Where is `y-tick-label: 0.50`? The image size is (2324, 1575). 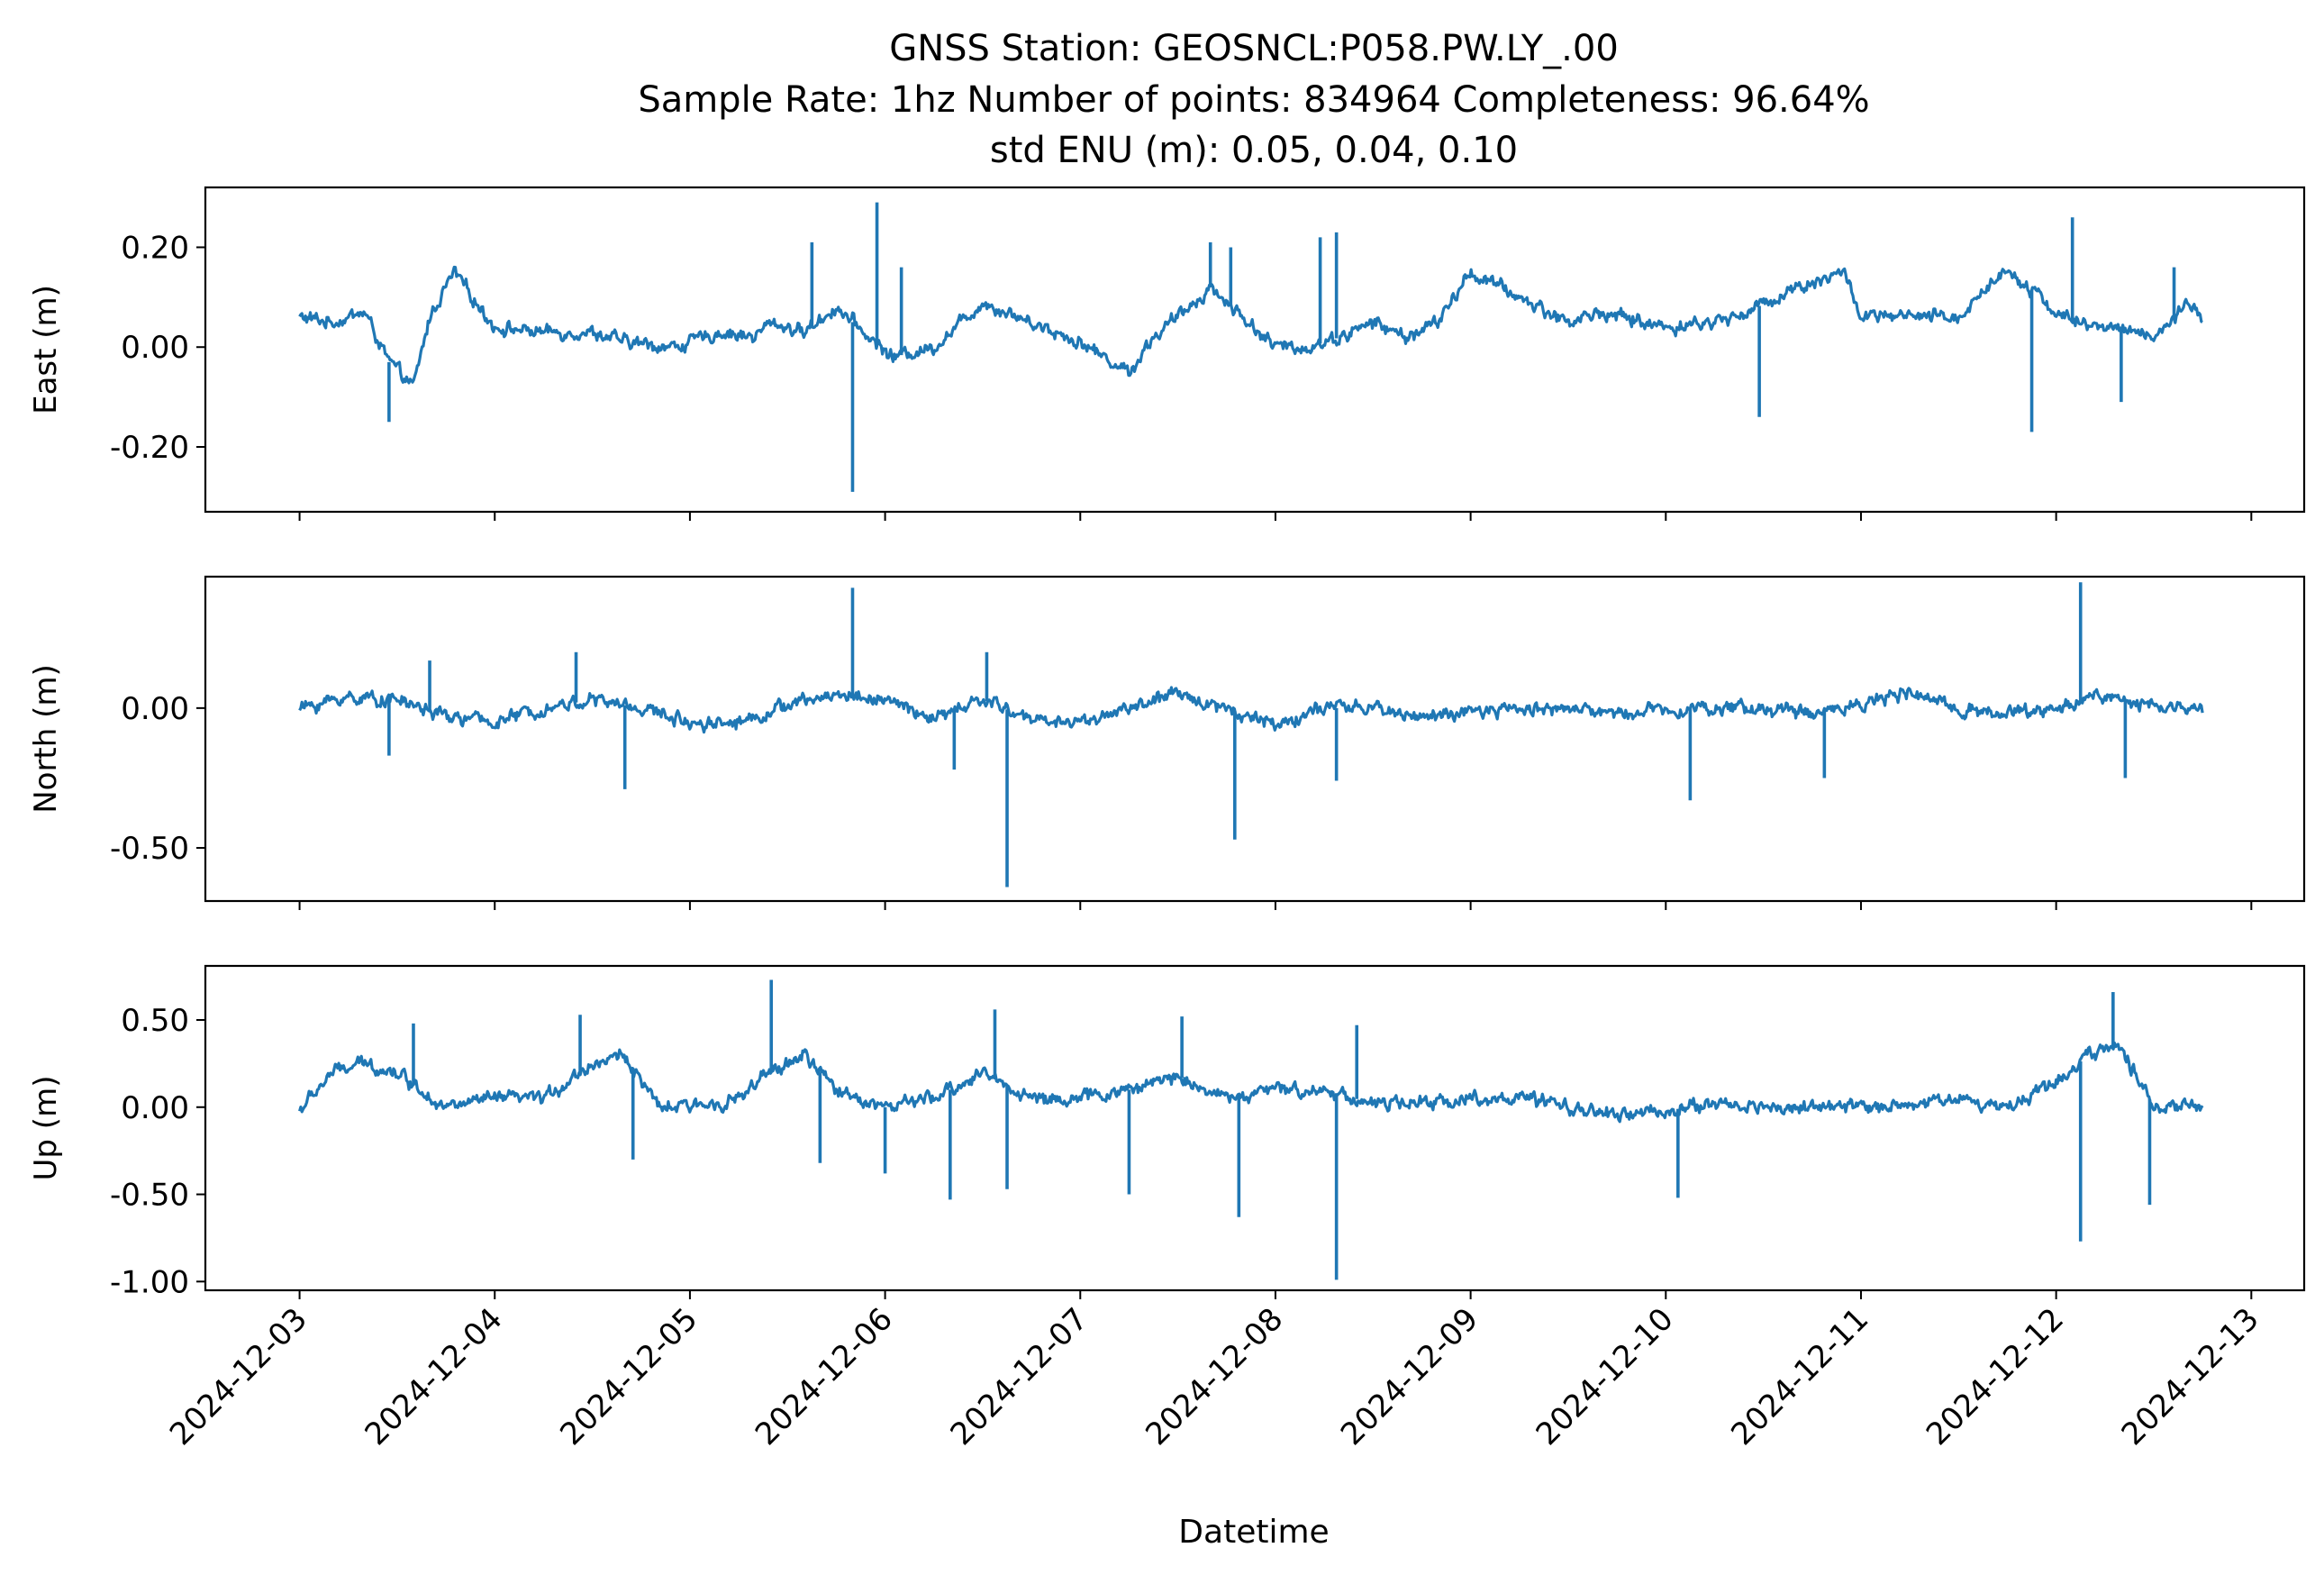
y-tick-label: 0.50 is located at coordinates (155, 1021).